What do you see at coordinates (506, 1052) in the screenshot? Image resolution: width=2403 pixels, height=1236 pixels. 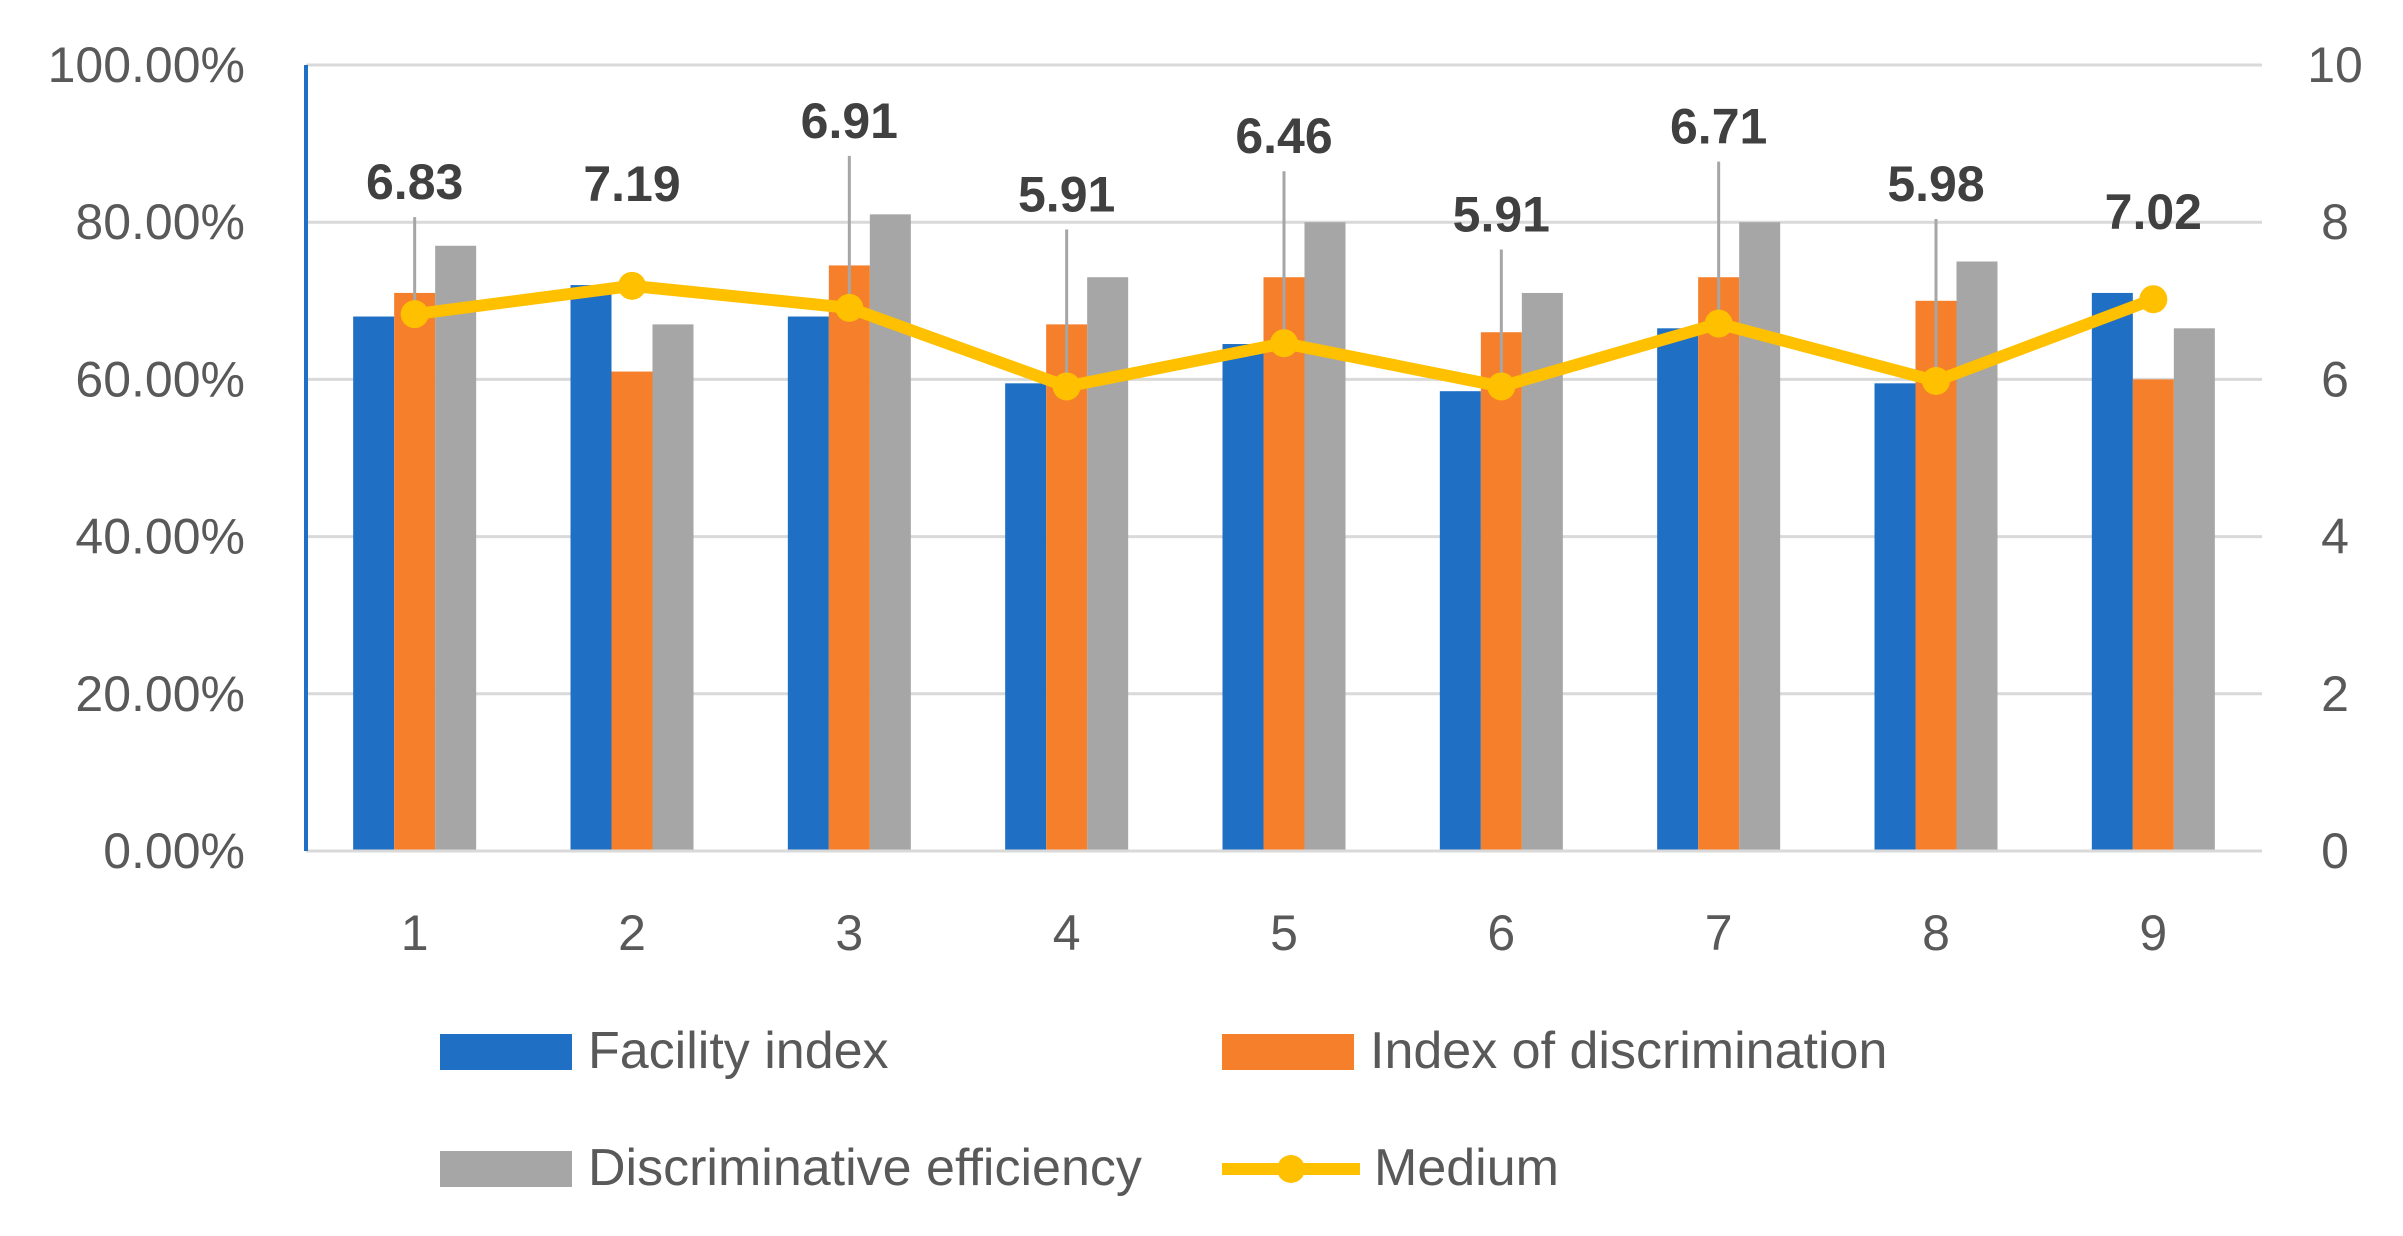 I see `legend-swatch-facility-index` at bounding box center [506, 1052].